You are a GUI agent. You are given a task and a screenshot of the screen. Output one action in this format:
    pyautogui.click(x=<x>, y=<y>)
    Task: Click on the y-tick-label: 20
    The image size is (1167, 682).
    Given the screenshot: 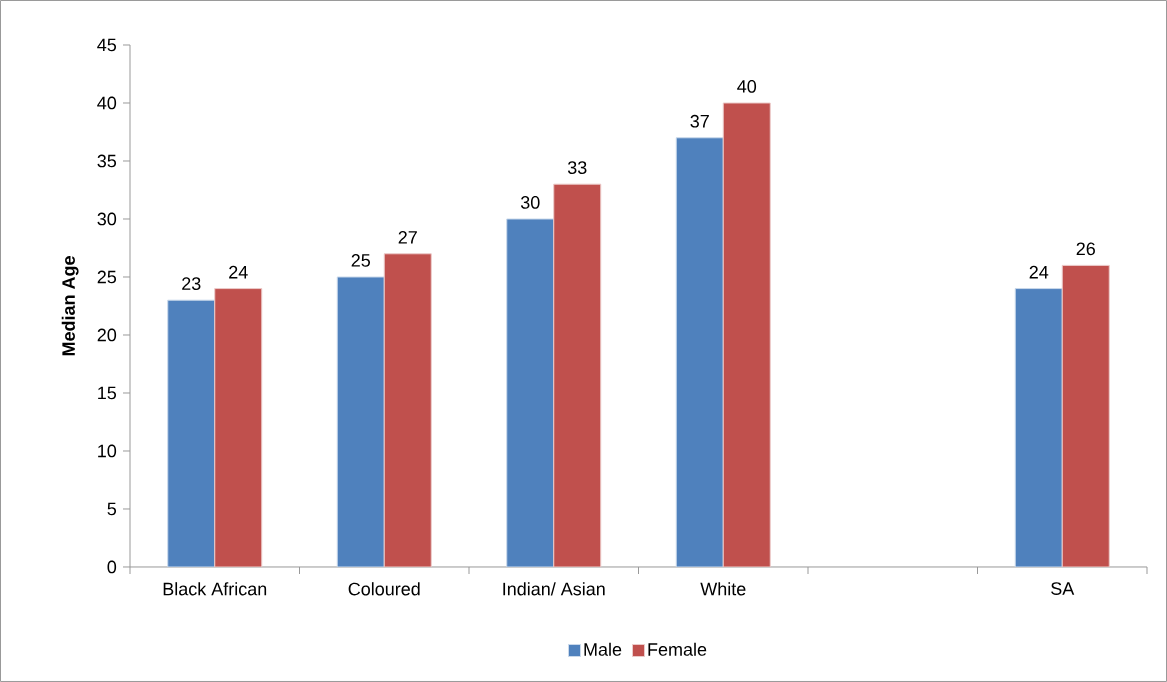 What is the action you would take?
    pyautogui.click(x=107, y=335)
    